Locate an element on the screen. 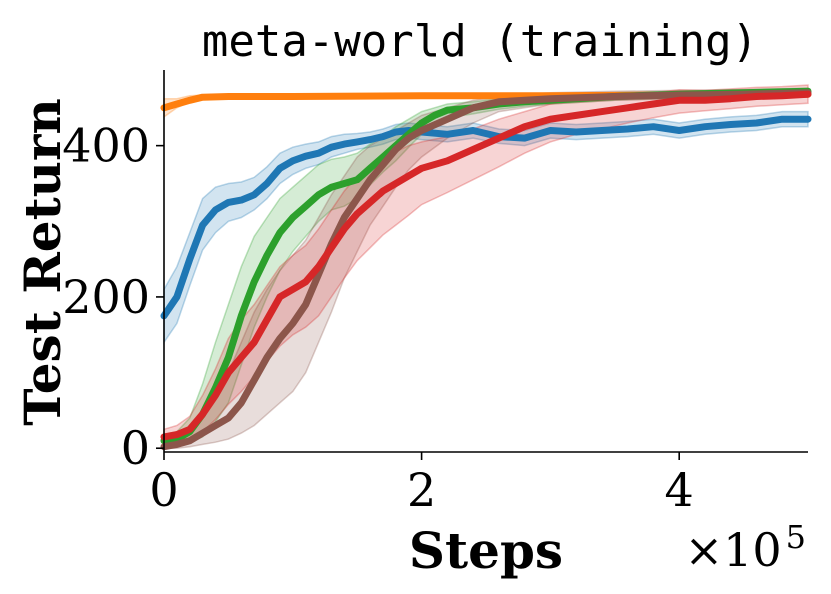 This screenshot has height=594, width=831. x-axis-label: Steps is located at coordinates (486, 550).